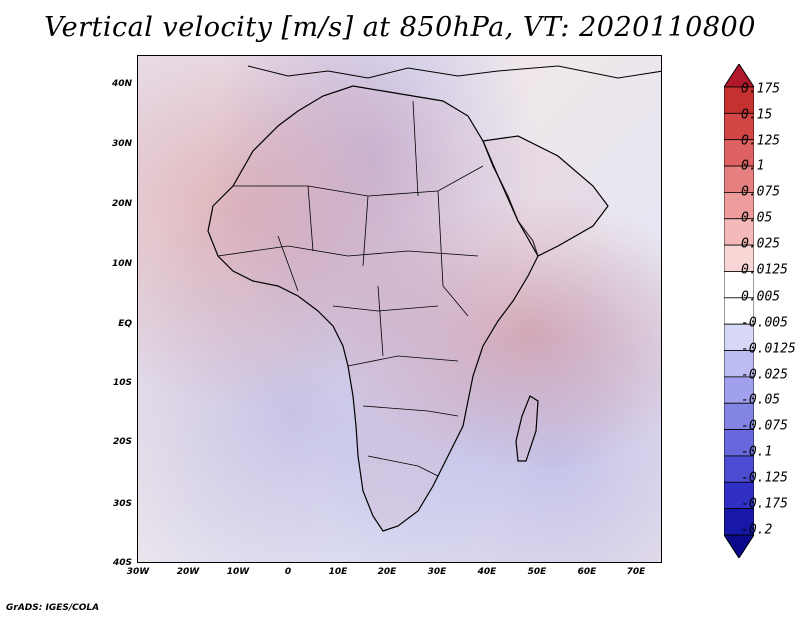  I want to click on colorbar-label: -0.025, so click(764, 375).